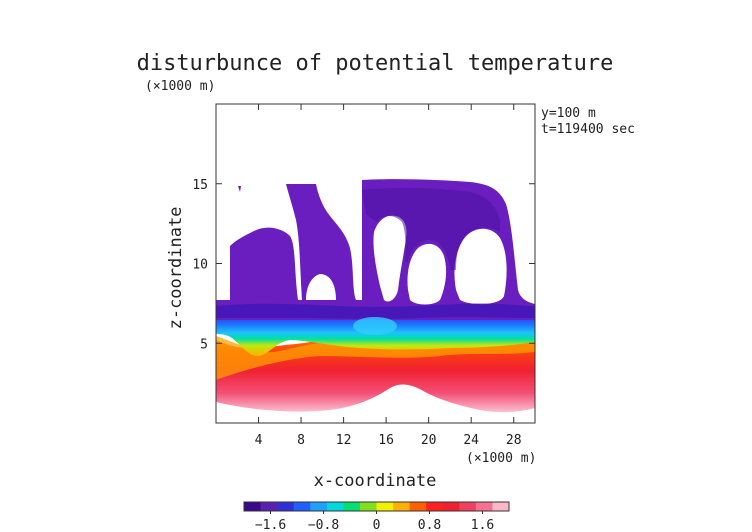  Describe the element at coordinates (259, 440) in the screenshot. I see `x-tick-label: 4` at that location.